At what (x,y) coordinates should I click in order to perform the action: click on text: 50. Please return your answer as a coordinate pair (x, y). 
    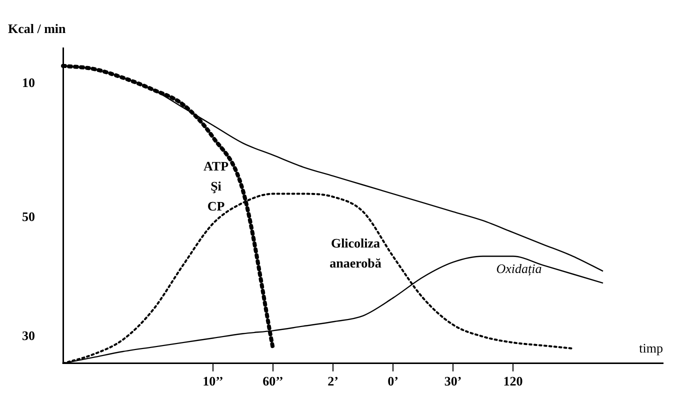
    Looking at the image, I should click on (28, 216).